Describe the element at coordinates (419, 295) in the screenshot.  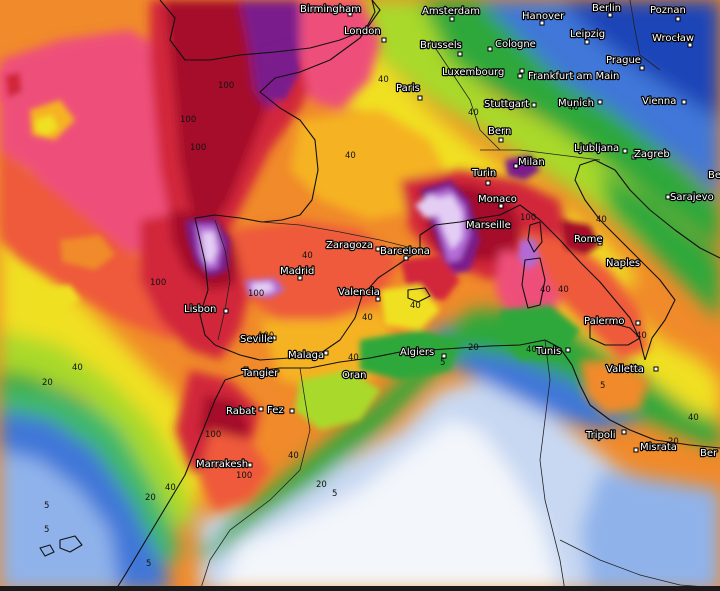
I see `coastline-balearic` at that location.